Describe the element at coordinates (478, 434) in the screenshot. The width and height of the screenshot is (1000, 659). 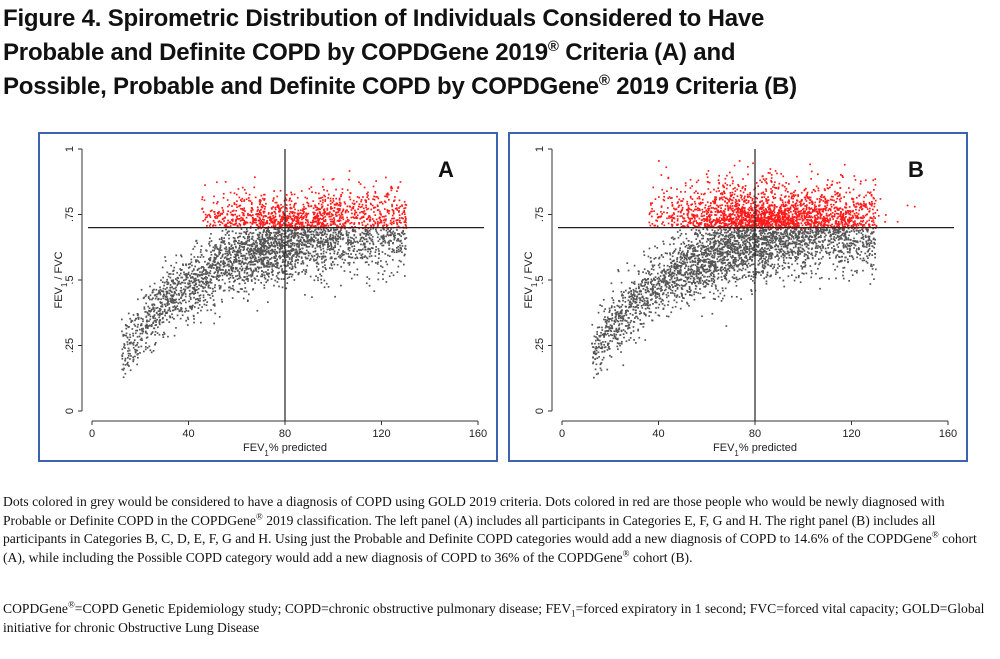
I see `x-tick-label: 160` at that location.